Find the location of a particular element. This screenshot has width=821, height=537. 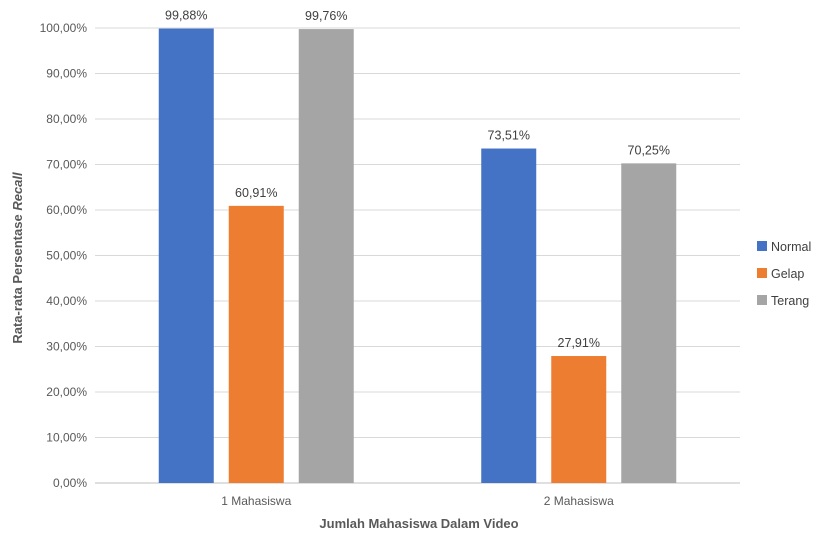

y-tick-label: 100,00% is located at coordinates (64, 28).